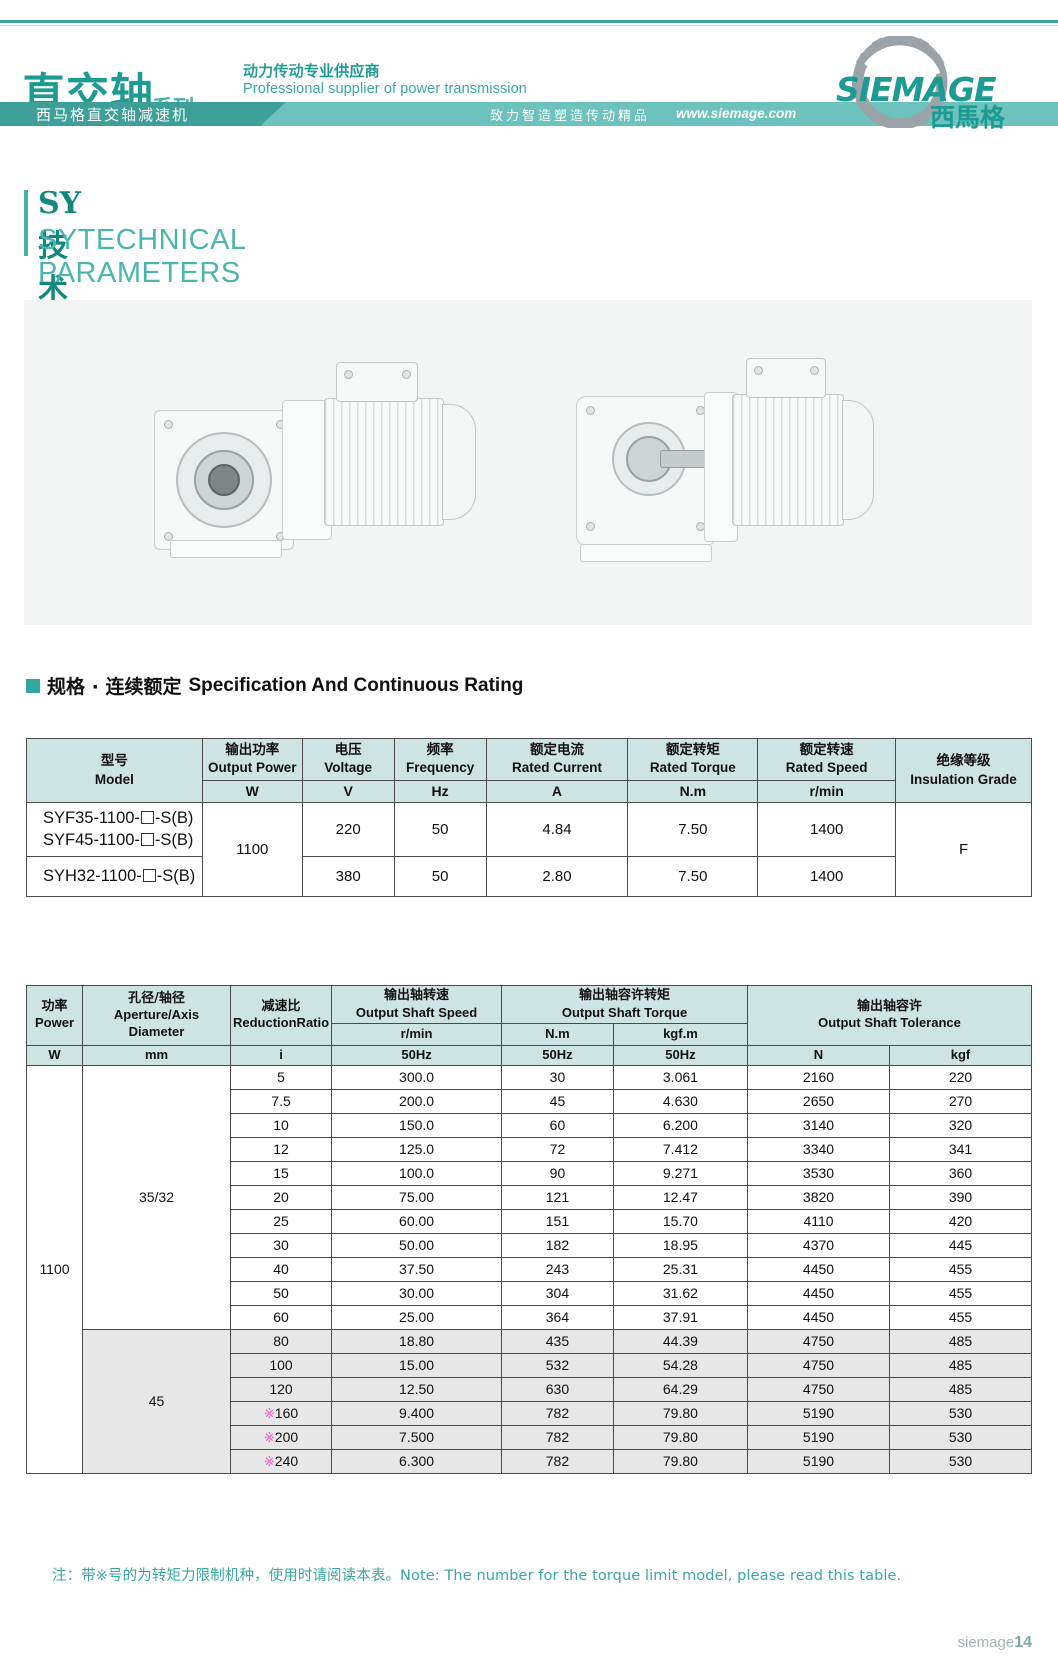  What do you see at coordinates (356, 685) in the screenshot?
I see `spec-heading-en: Specification And Continuous Rating` at bounding box center [356, 685].